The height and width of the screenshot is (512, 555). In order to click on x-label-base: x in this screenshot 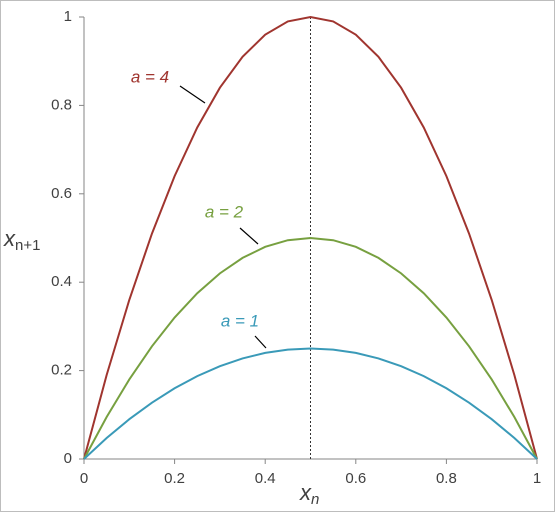, I will do `click(305, 492)`.